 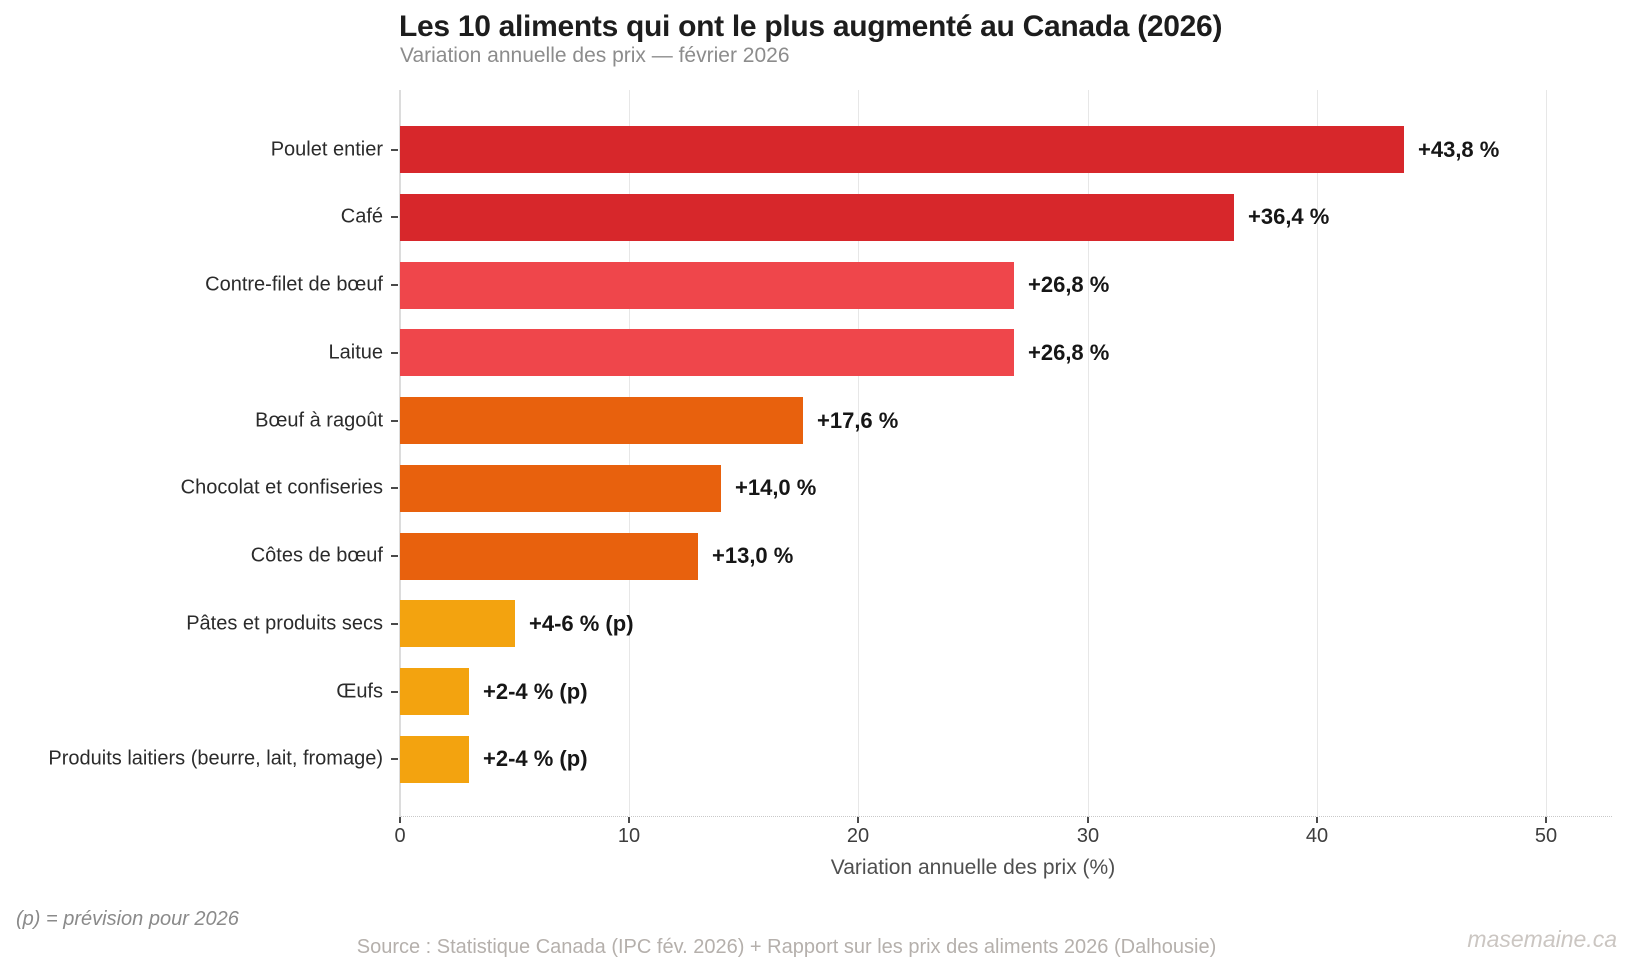 I want to click on bar-row: Œufs +2-4 % (p), so click(x=974, y=692).